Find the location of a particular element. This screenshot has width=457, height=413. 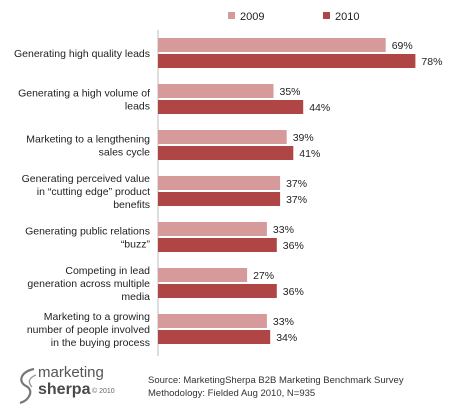

legend: 2009 2010 is located at coordinates (293, 17).